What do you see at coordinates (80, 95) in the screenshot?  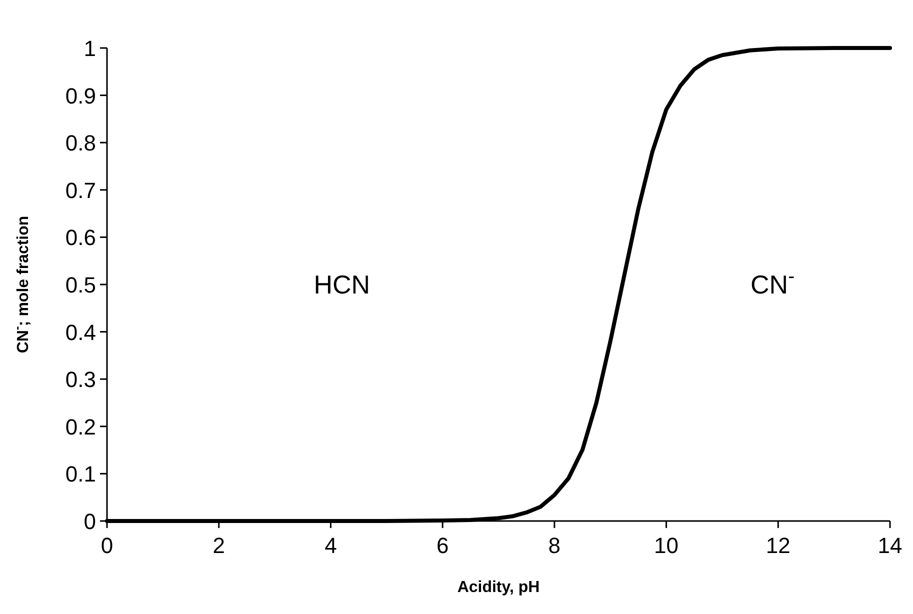 I see `y-tick-label: 0.9` at bounding box center [80, 95].